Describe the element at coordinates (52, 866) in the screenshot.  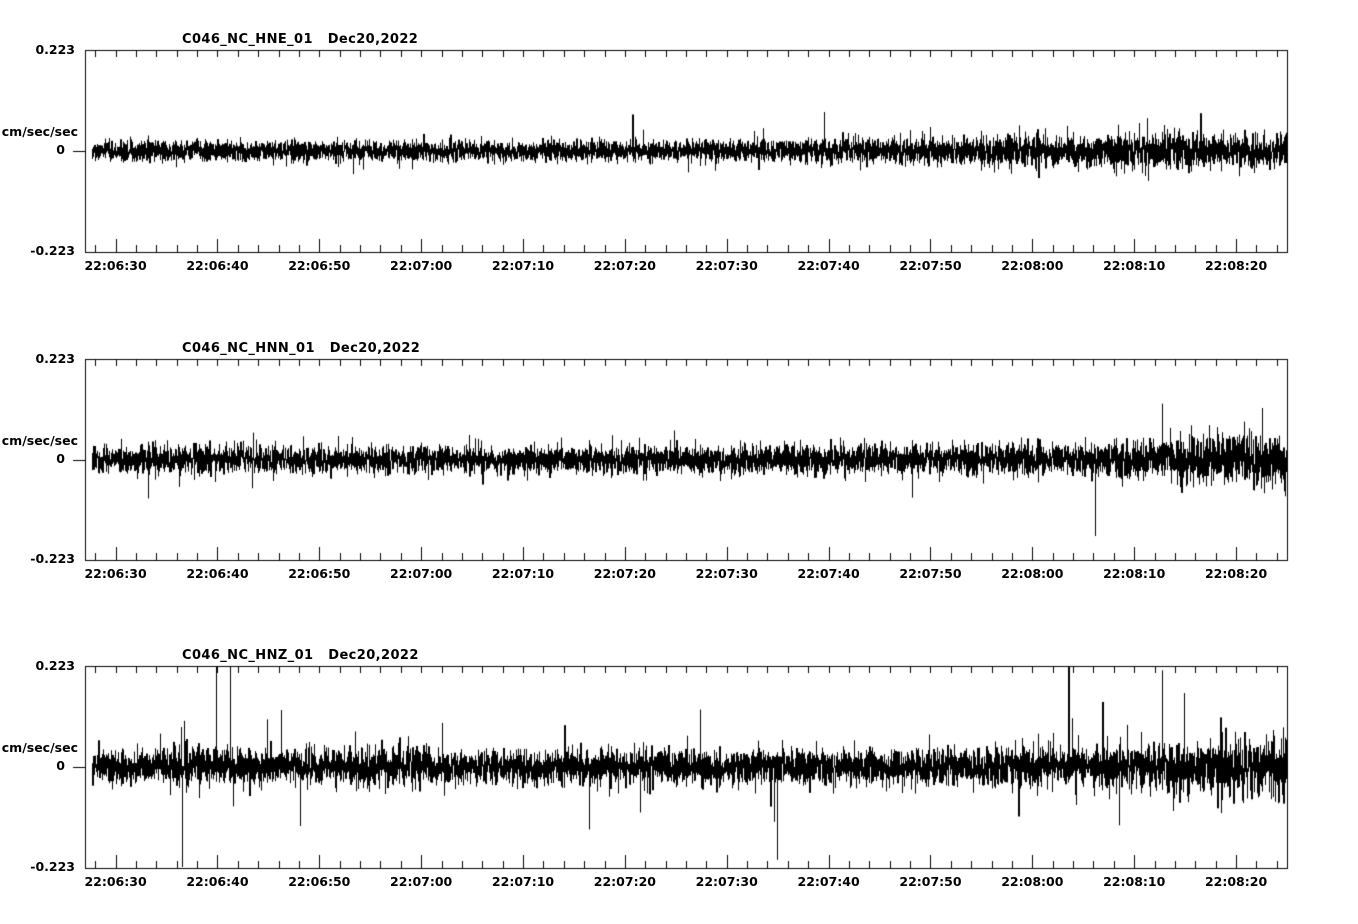
I see `y-axis-min-label-hnz: -0.223` at that location.